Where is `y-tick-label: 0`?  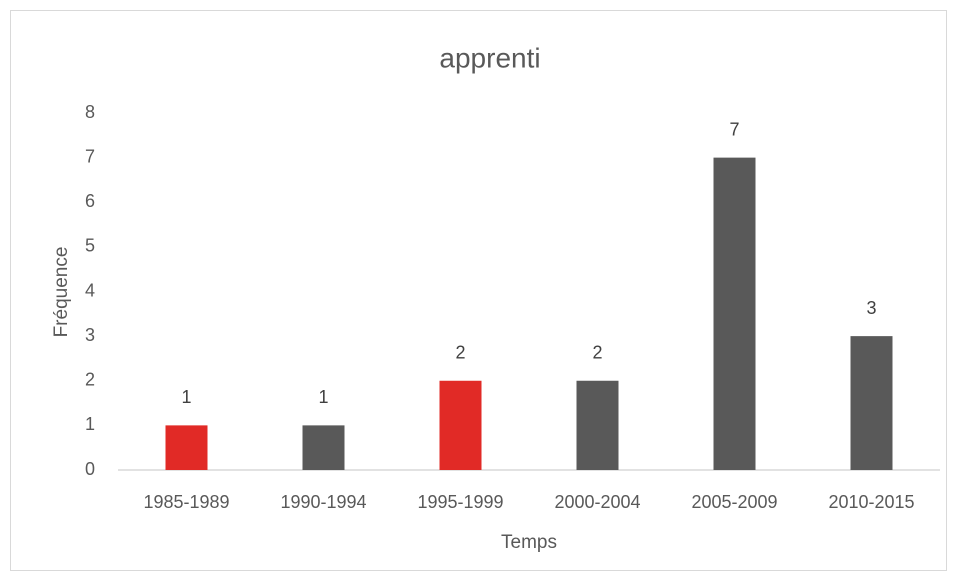 y-tick-label: 0 is located at coordinates (90, 469).